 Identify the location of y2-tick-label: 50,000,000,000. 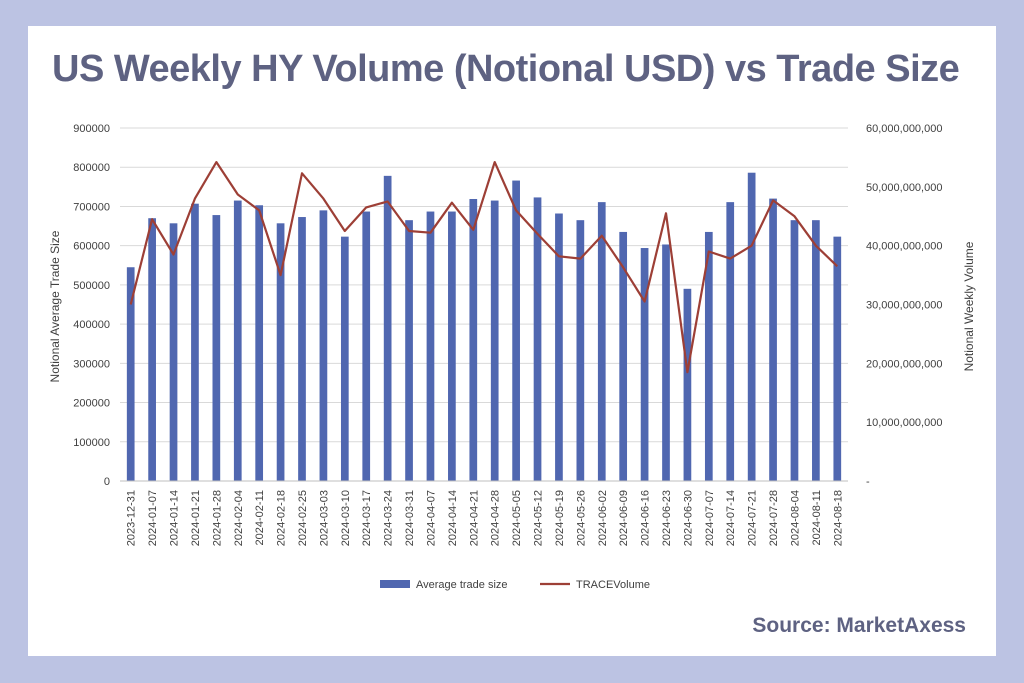
(904, 188).